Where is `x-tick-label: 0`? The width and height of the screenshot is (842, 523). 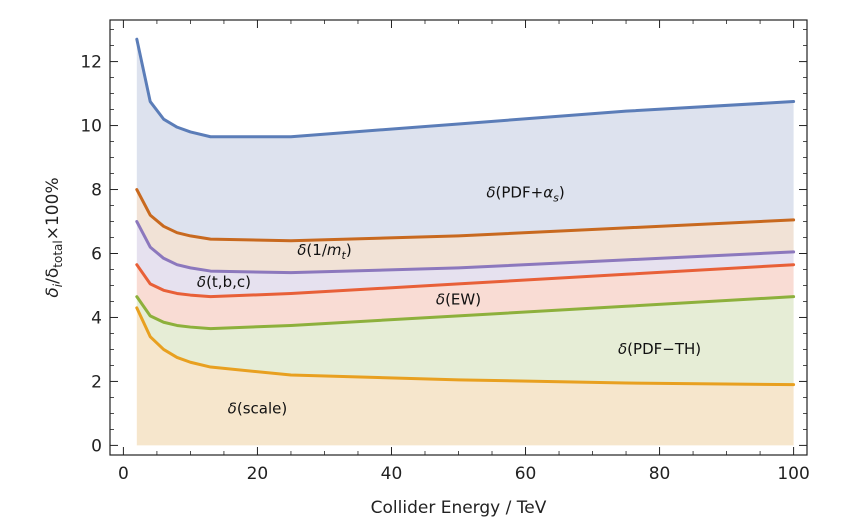
x-tick-label: 0 is located at coordinates (123, 474).